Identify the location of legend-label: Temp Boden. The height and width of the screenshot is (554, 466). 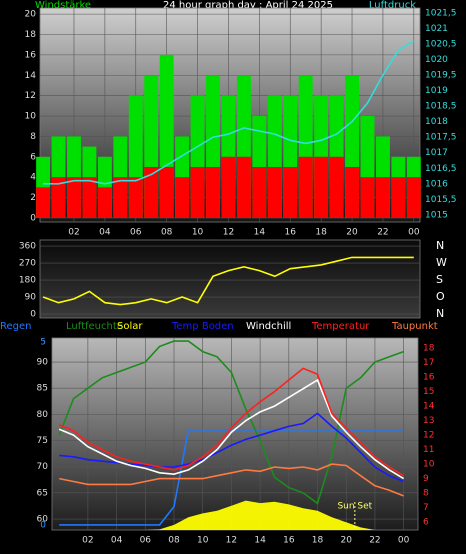
(202, 326).